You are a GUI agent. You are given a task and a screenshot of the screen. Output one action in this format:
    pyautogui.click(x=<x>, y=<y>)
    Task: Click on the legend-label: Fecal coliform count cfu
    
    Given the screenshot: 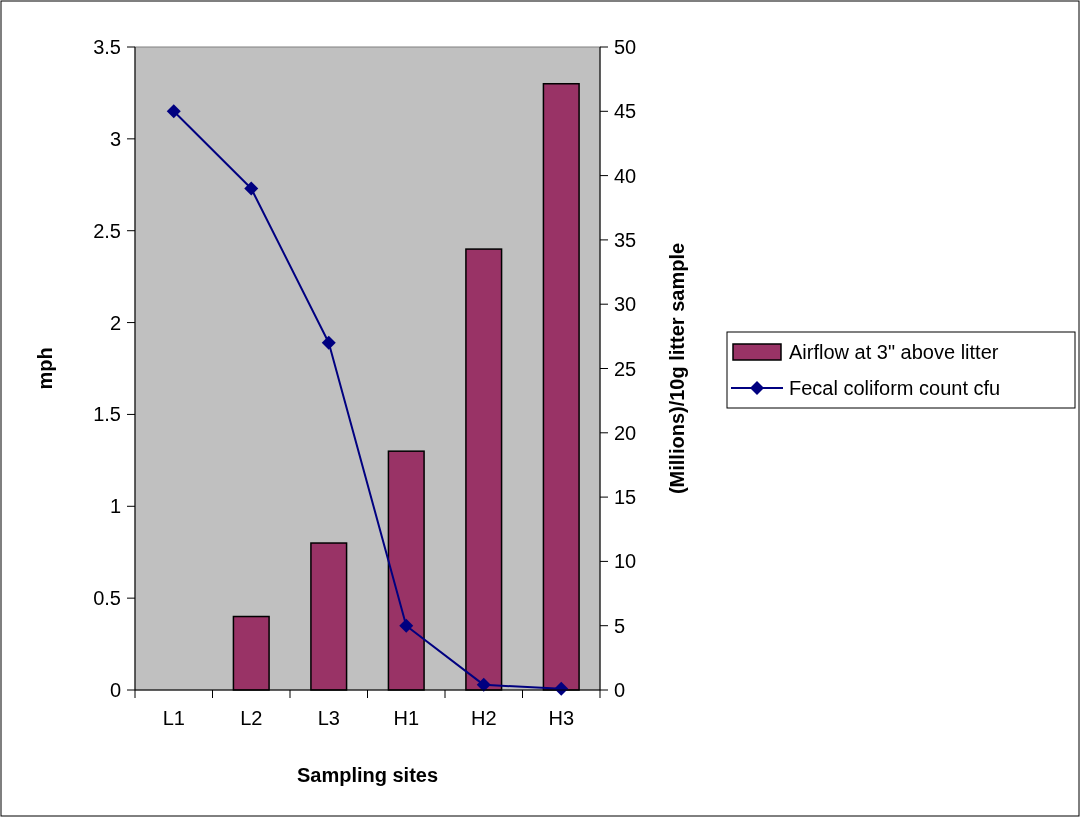 What is the action you would take?
    pyautogui.click(x=895, y=388)
    